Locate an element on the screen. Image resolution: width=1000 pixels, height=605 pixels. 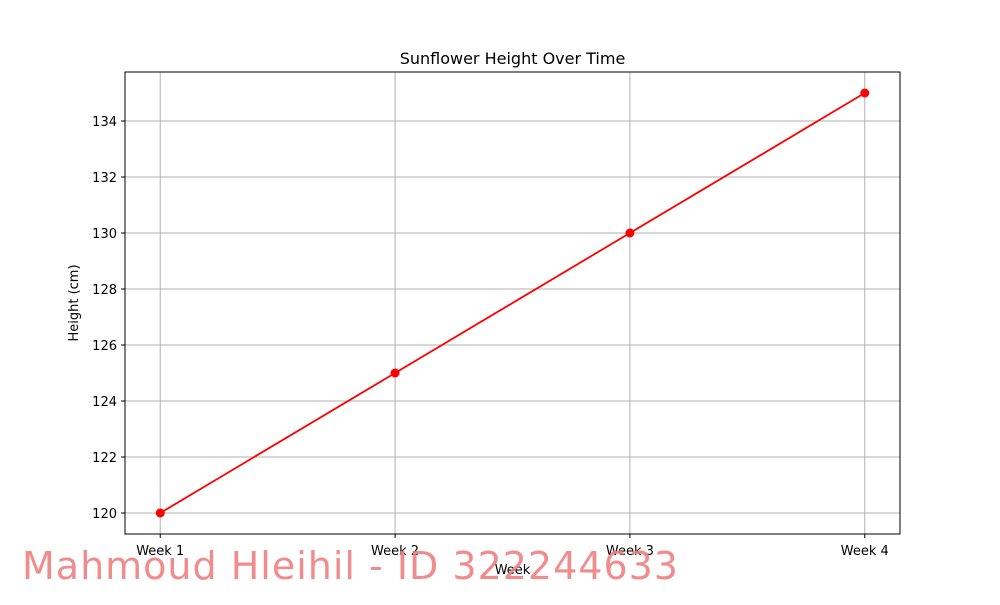
y-tick-label: 126 is located at coordinates (104, 346).